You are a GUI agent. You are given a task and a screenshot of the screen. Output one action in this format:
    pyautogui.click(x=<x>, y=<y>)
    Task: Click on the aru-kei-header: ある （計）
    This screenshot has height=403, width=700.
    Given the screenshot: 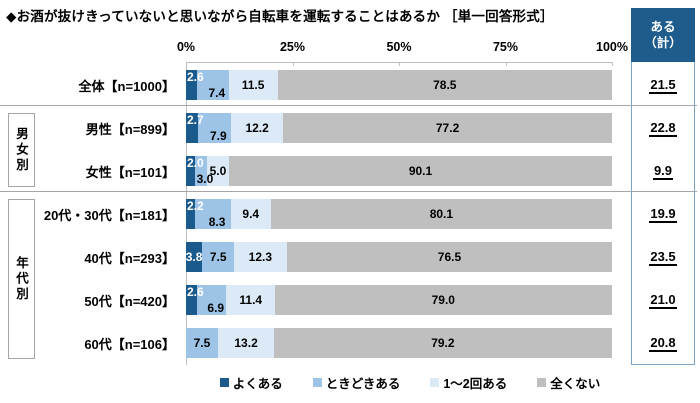 What is the action you would take?
    pyautogui.click(x=663, y=35)
    